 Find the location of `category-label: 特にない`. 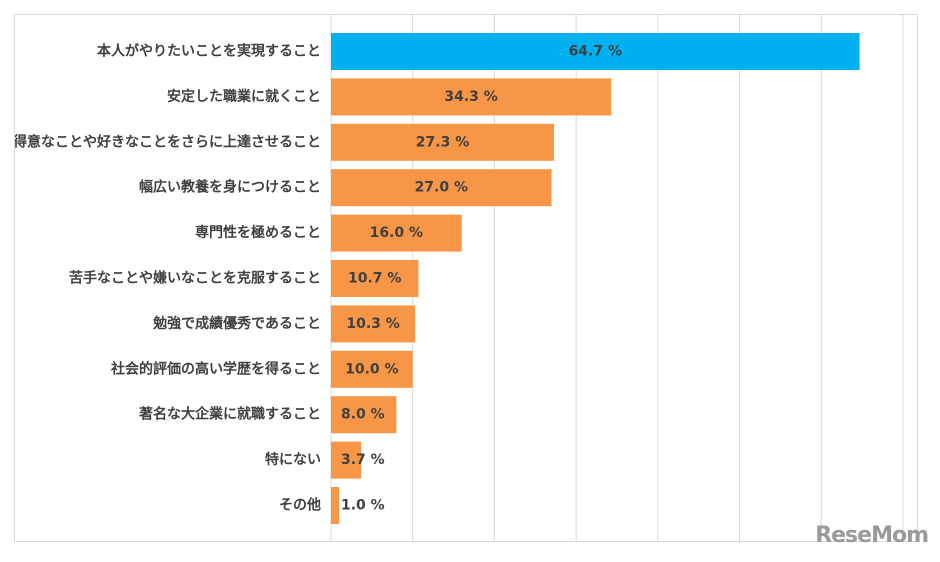

category-label: 特にない is located at coordinates (293, 459).